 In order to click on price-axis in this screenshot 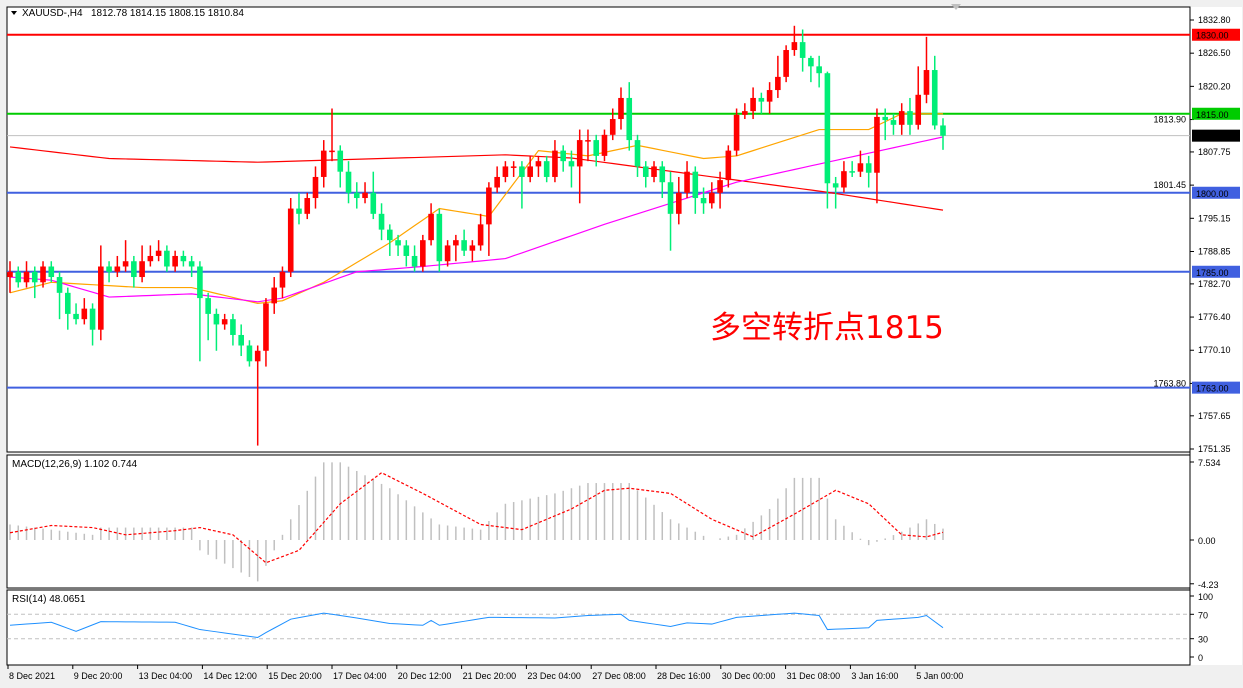, I will do `click(1216, 336)`.